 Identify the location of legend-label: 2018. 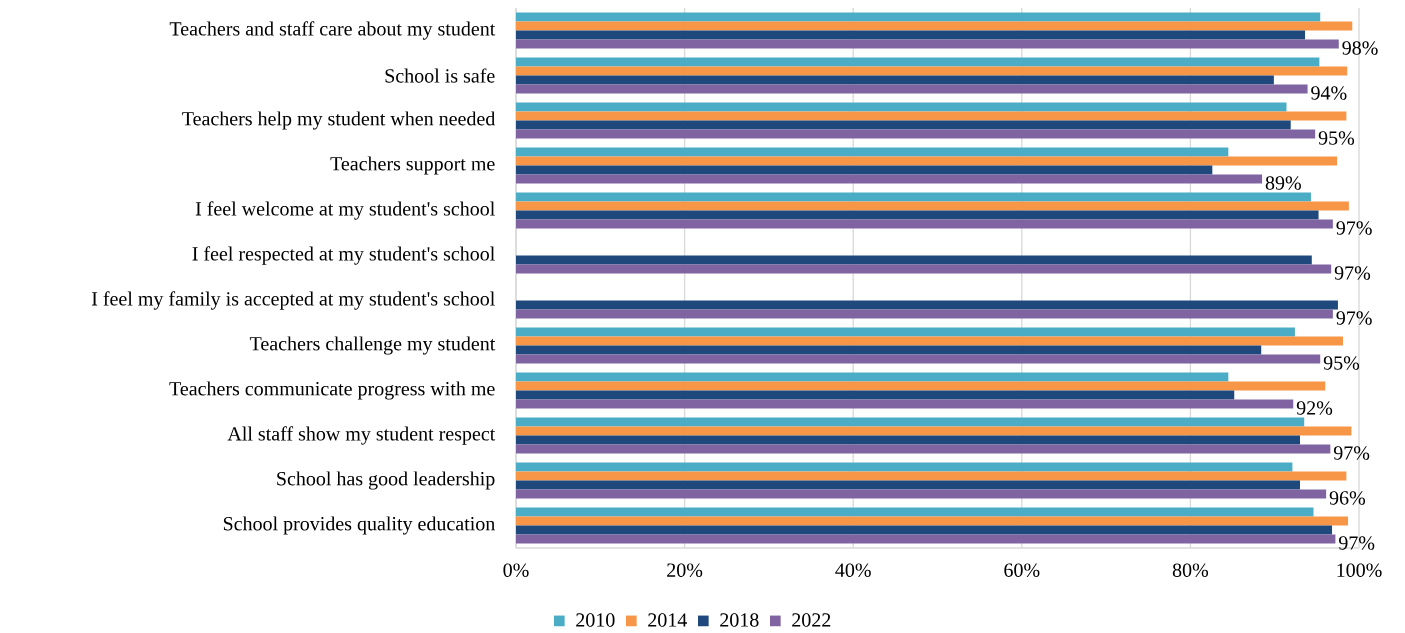
(739, 620).